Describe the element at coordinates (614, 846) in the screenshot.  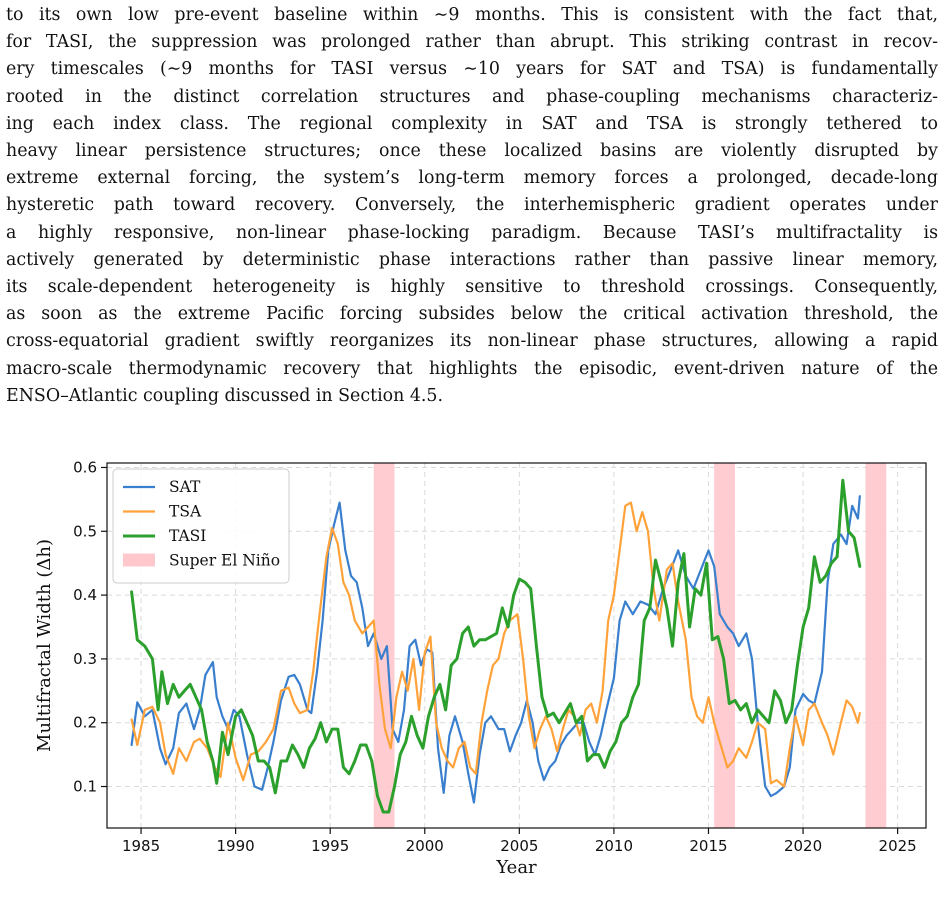
I see `x-tick-label: 2010` at that location.